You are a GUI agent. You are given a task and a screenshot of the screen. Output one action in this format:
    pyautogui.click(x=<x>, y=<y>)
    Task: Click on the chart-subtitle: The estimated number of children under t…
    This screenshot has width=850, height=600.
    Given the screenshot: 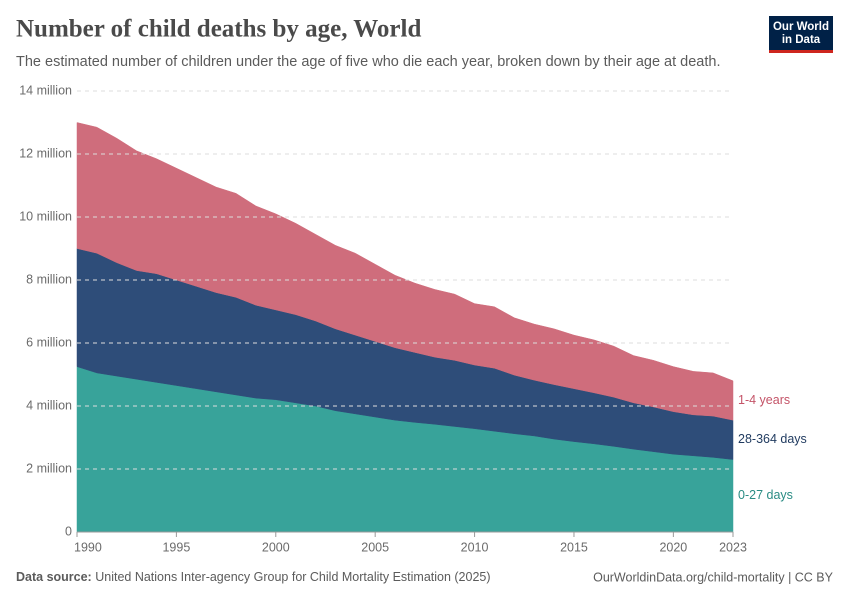 What is the action you would take?
    pyautogui.click(x=368, y=62)
    